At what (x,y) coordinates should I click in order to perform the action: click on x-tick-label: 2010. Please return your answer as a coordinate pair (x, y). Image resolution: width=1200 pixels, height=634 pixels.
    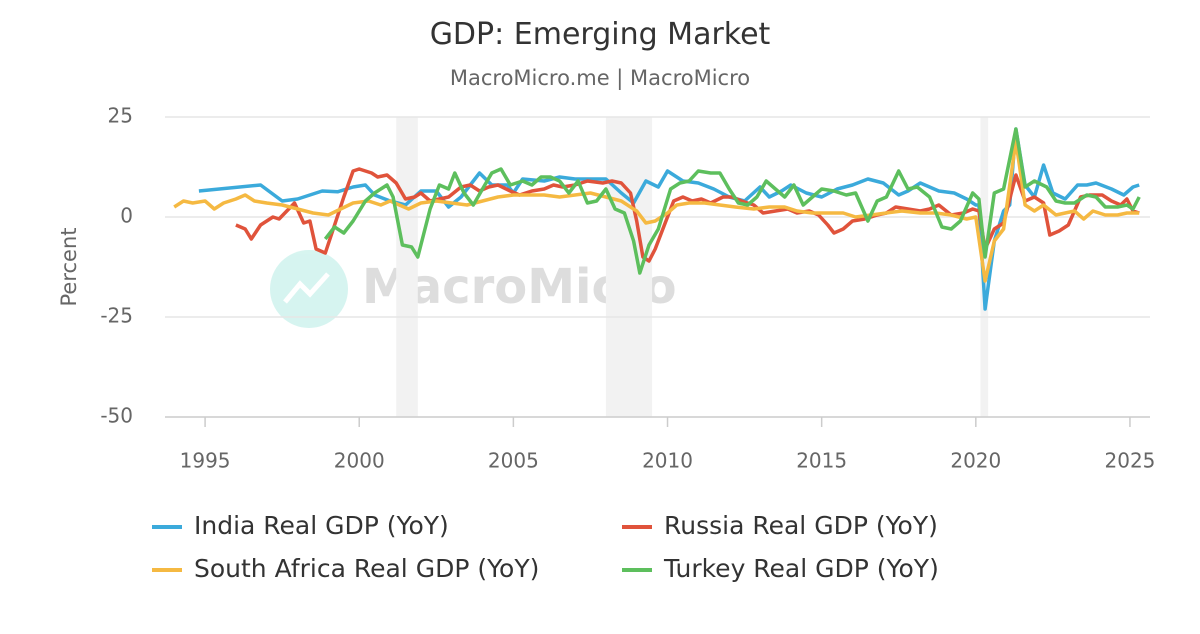
    Looking at the image, I should click on (667, 461).